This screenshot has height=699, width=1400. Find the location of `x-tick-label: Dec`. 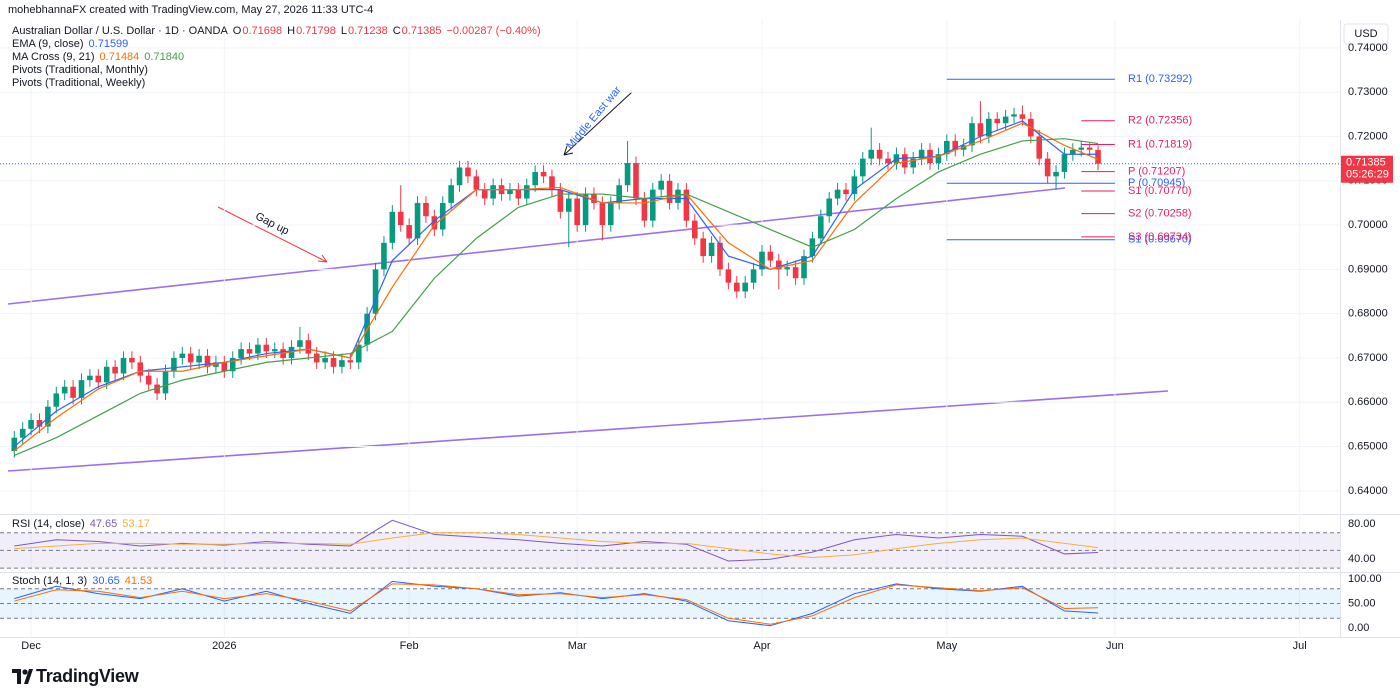

x-tick-label: Dec is located at coordinates (31, 646).